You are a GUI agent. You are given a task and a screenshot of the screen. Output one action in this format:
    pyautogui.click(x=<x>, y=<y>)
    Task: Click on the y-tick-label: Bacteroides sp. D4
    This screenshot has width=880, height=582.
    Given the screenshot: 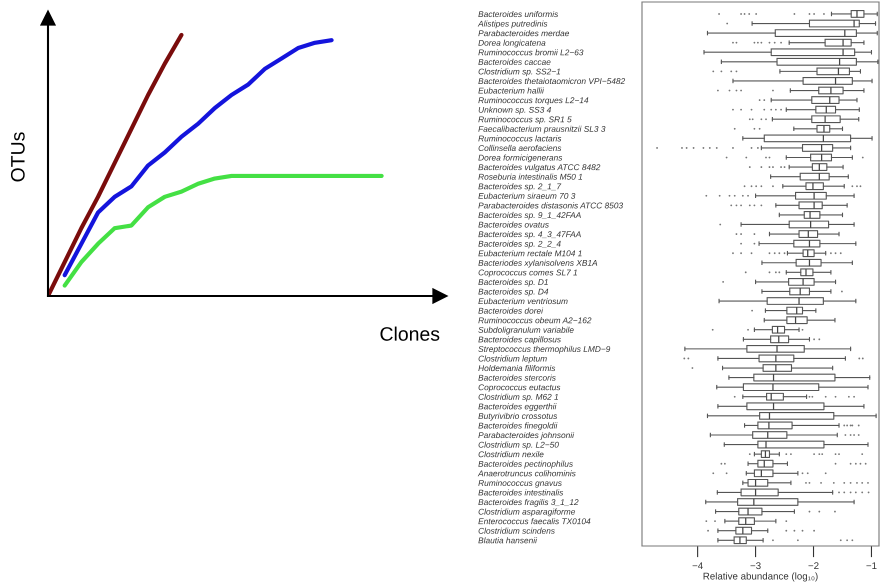 What is the action you would take?
    pyautogui.click(x=513, y=292)
    